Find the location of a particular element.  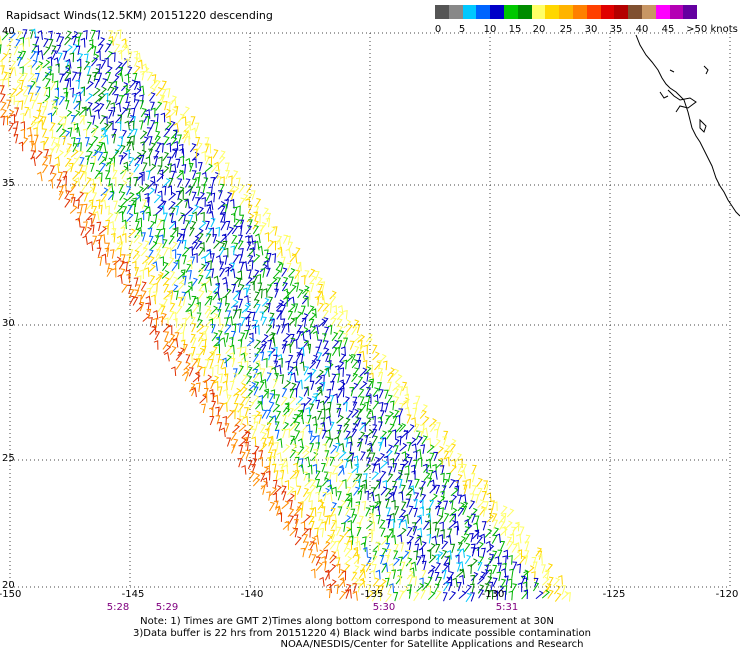

time-label-0530: 5:30 is located at coordinates (384, 607).